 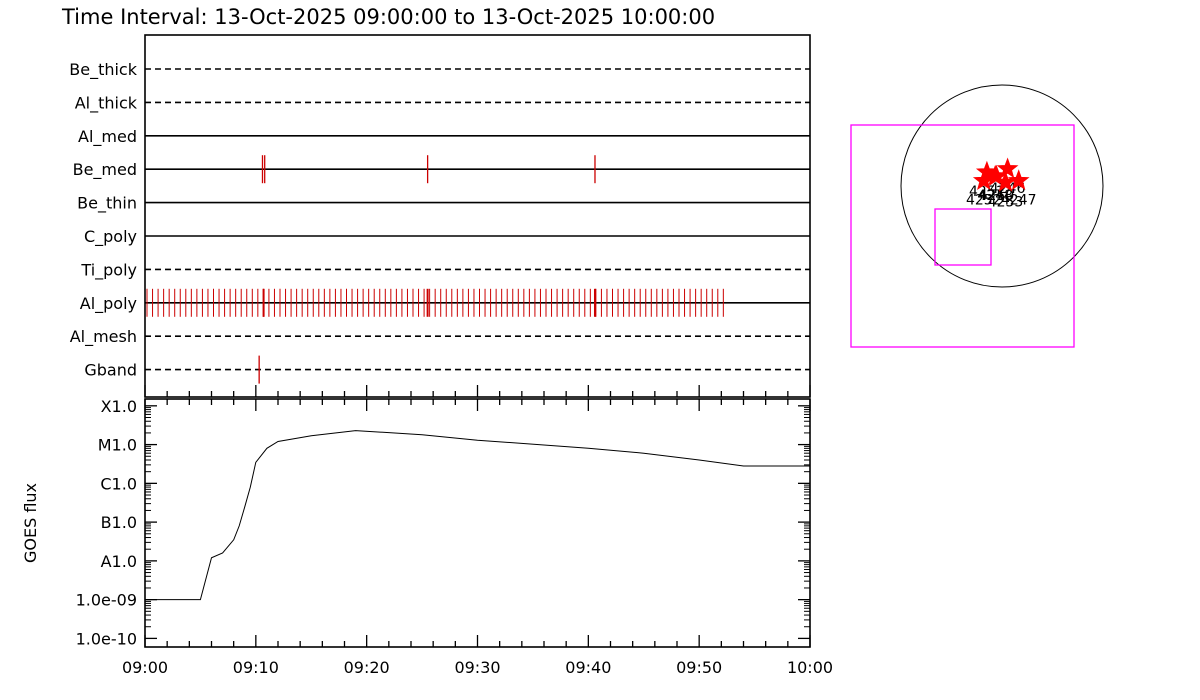 I want to click on x-tick-label: 09:50, so click(x=699, y=667).